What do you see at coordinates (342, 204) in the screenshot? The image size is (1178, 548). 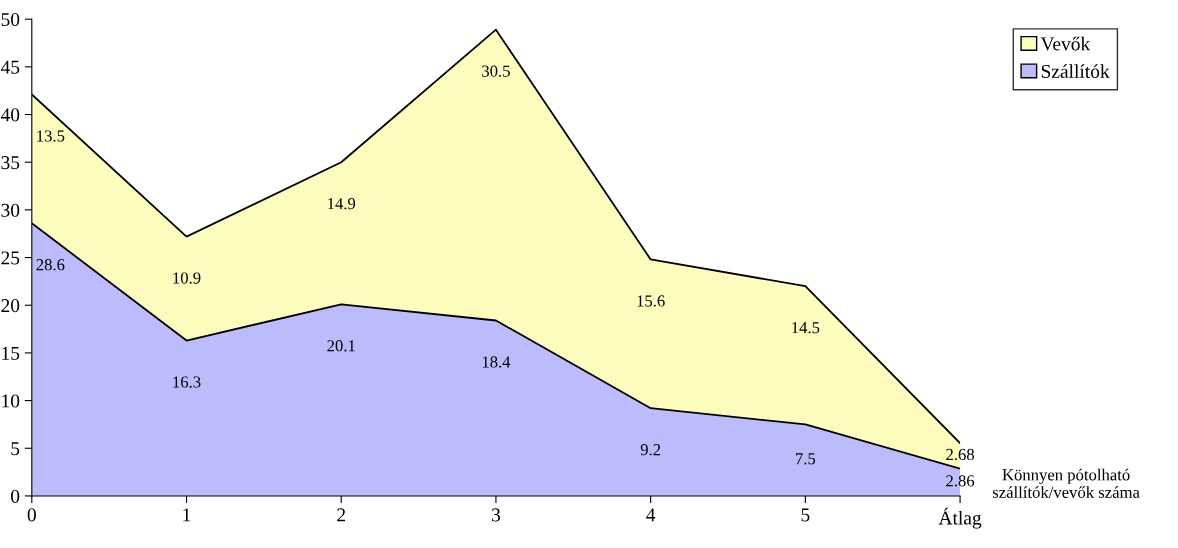 I see `data-label: 14.9` at bounding box center [342, 204].